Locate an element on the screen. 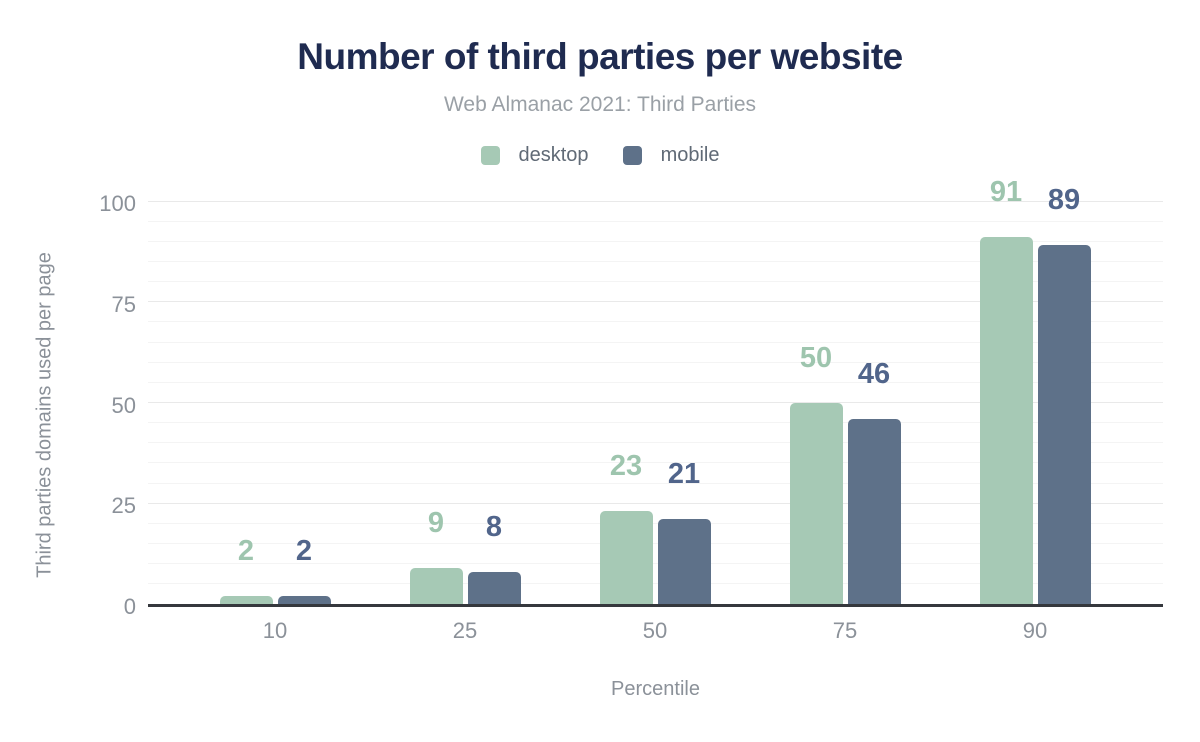 The height and width of the screenshot is (742, 1200). bar-group-p10: 2 2 10 is located at coordinates (275, 422).